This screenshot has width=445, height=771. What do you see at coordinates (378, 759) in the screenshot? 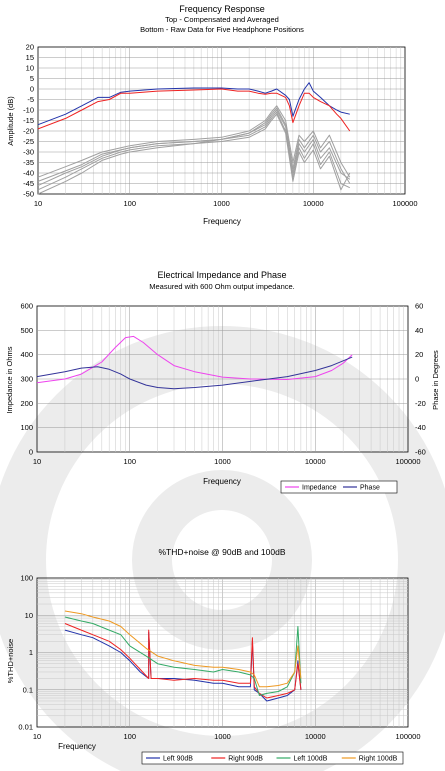
I see `legend-label: Right 100dB` at bounding box center [378, 759].